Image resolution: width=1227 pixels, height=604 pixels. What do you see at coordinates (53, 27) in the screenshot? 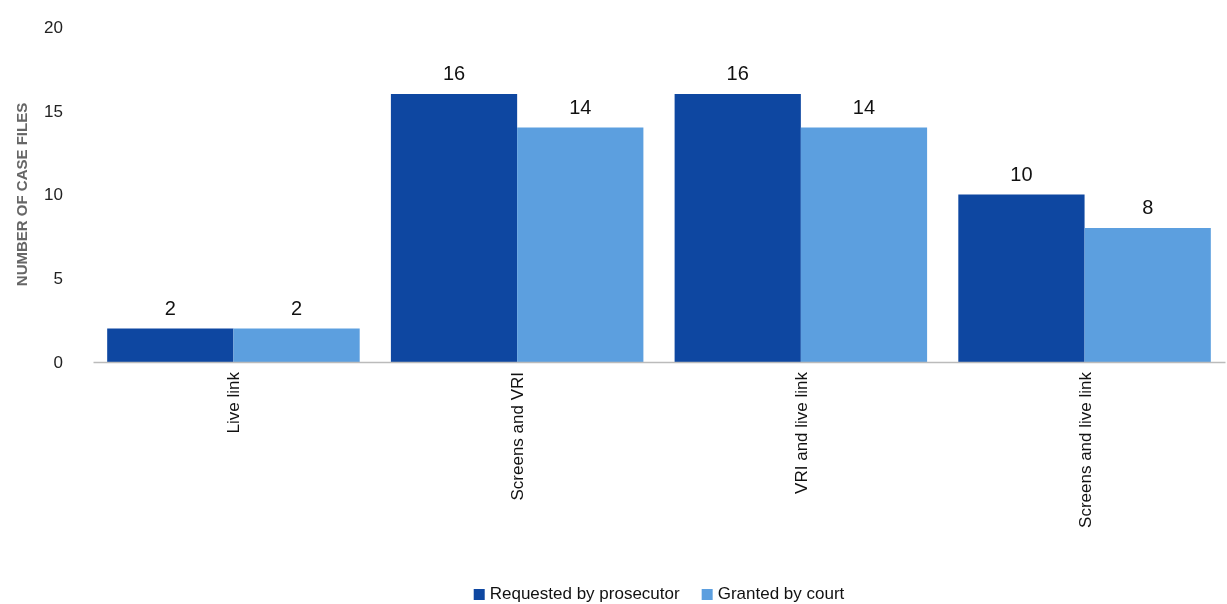
I see `y-tick-label: 20` at bounding box center [53, 27].